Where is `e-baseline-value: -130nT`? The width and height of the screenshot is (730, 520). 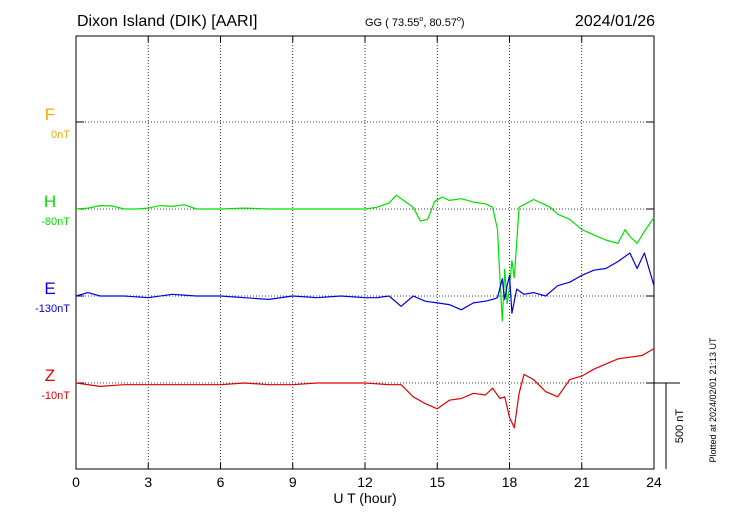
e-baseline-value: -130nT is located at coordinates (52, 309).